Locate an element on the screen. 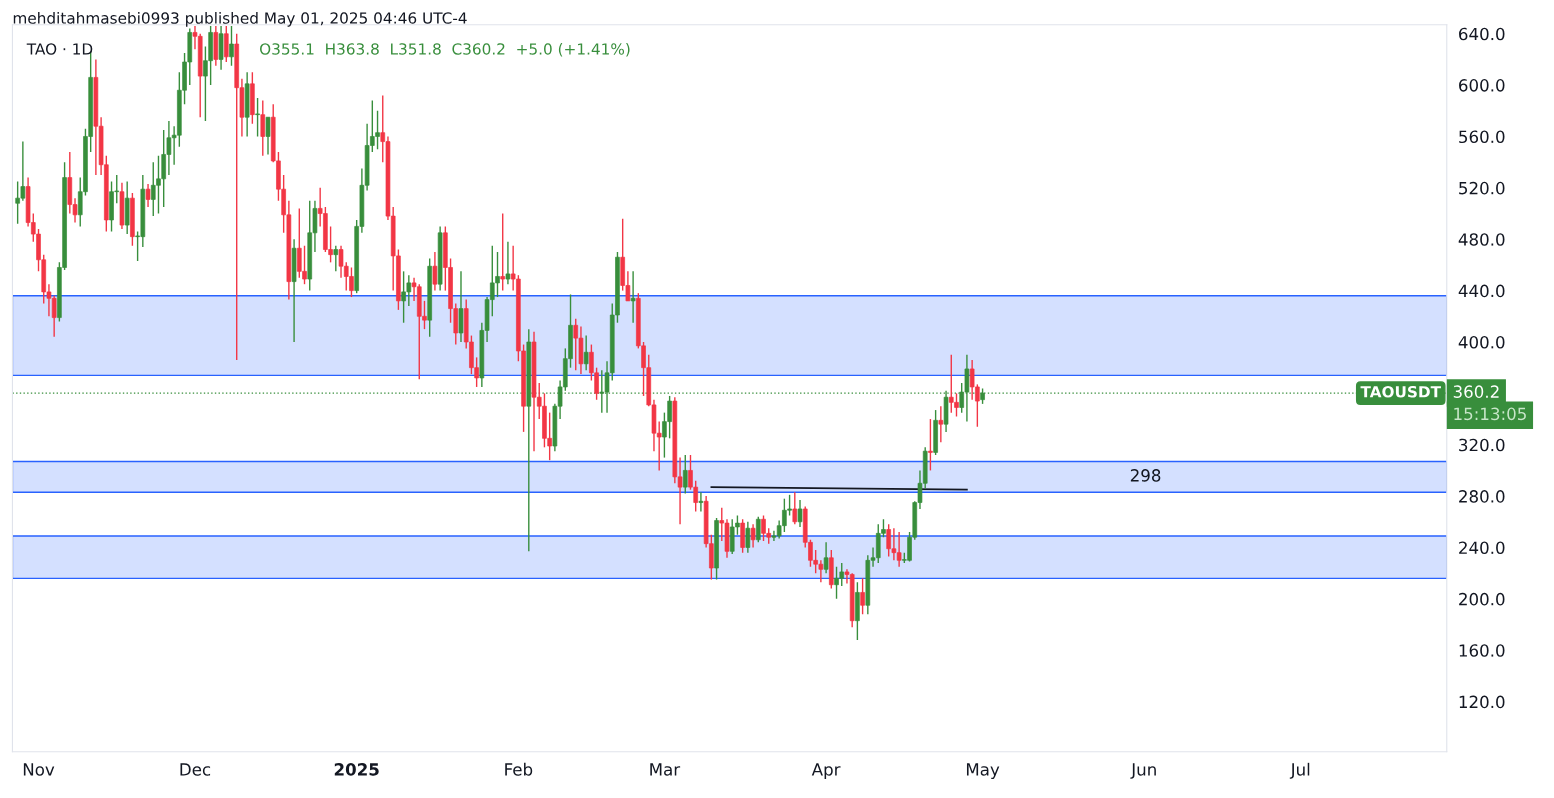 The height and width of the screenshot is (798, 1554). ref-line-label: TAOUSDT is located at coordinates (1400, 391).